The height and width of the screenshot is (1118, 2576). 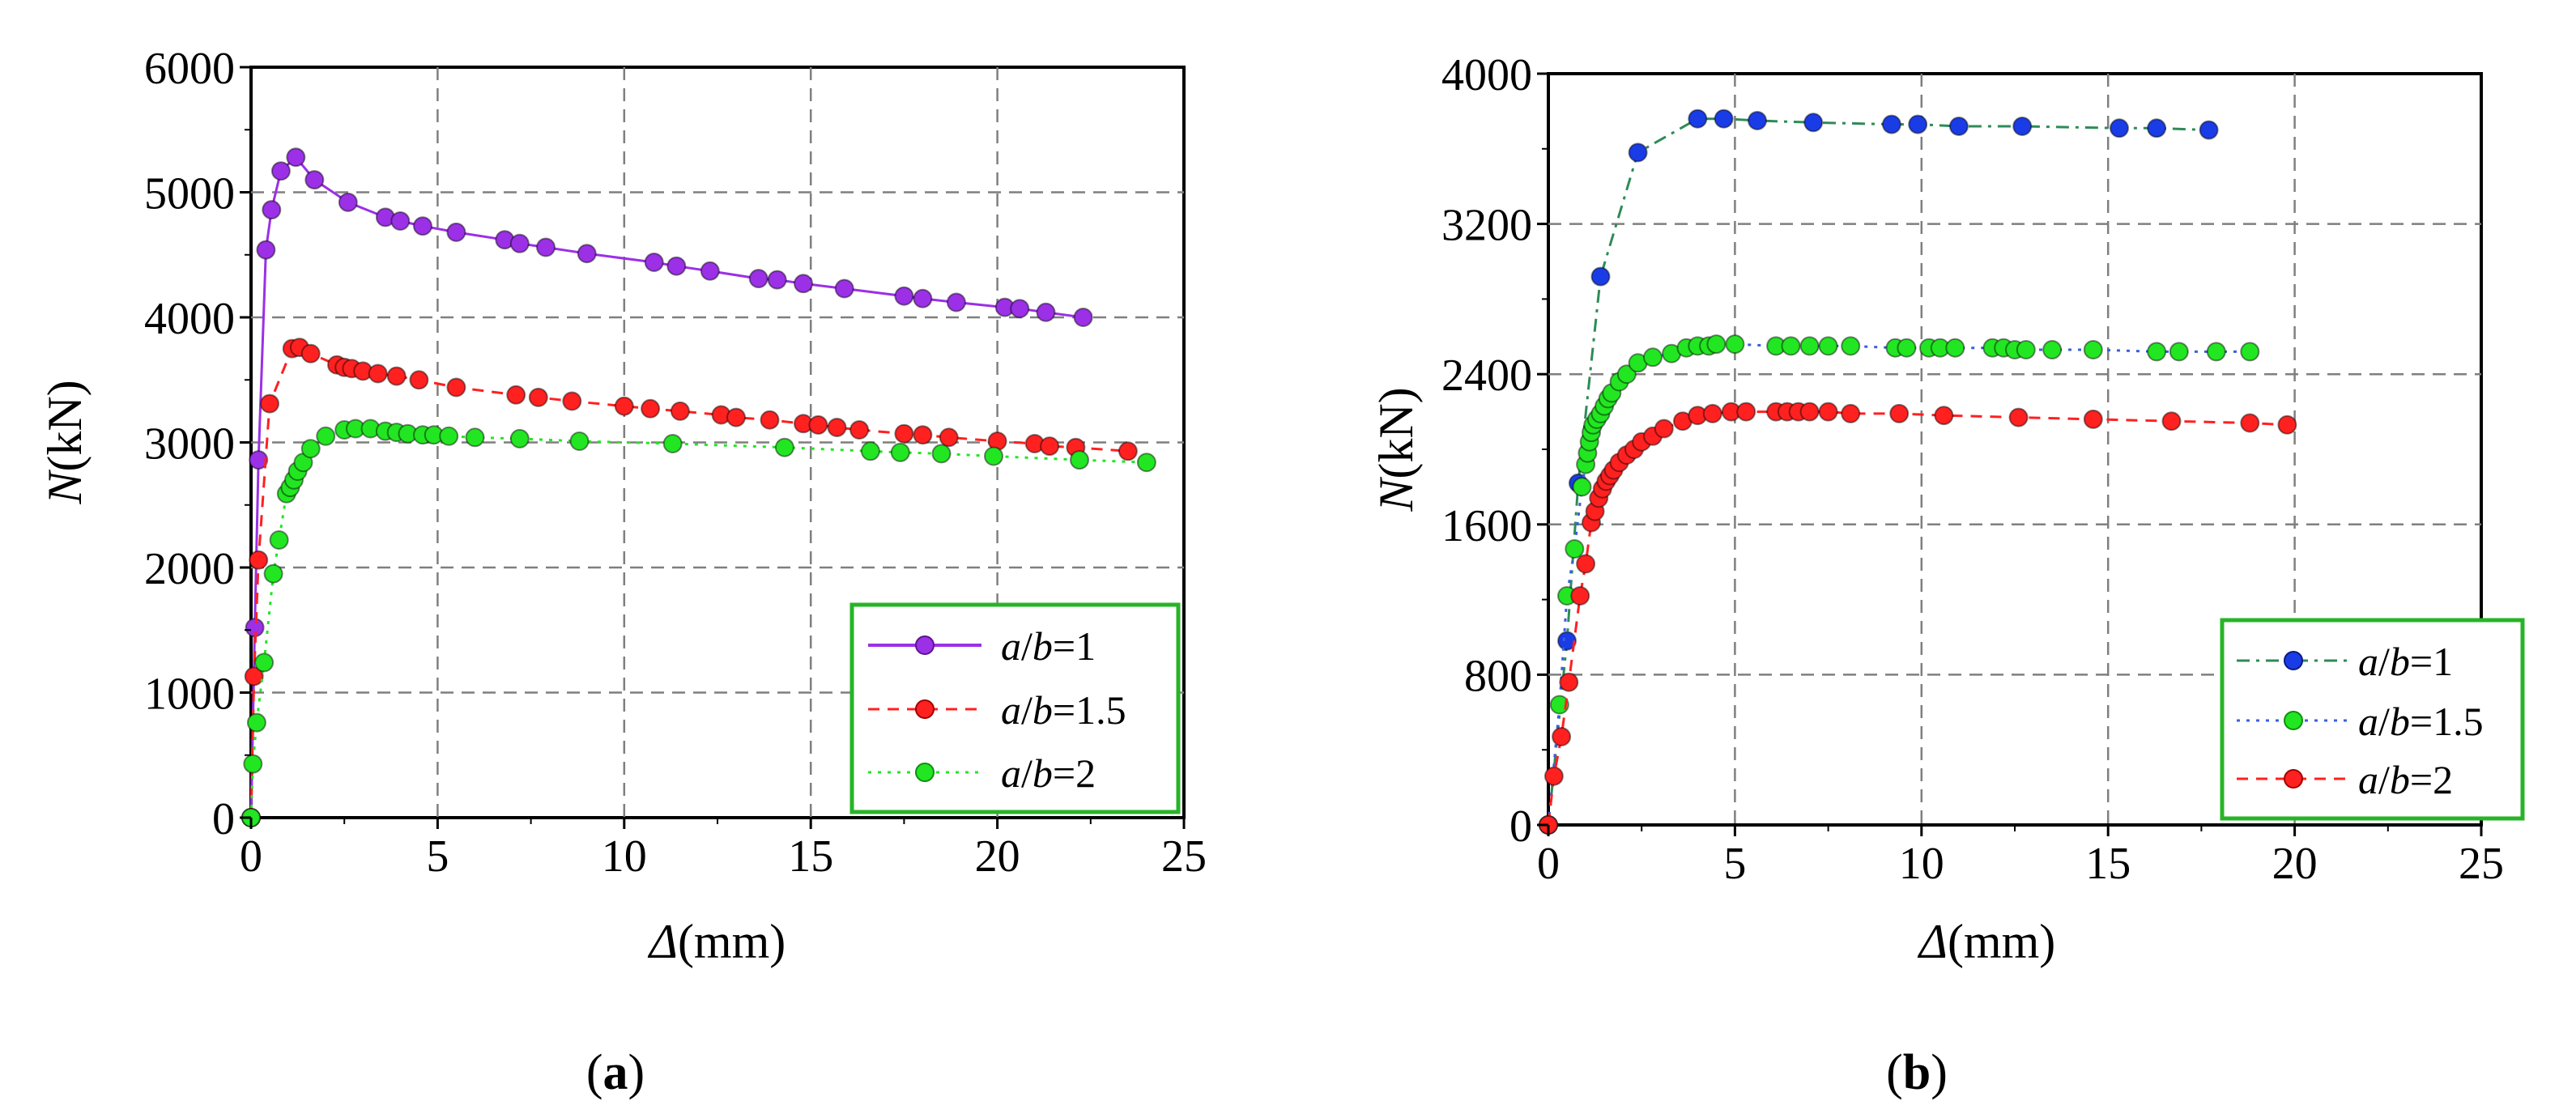 What do you see at coordinates (2421, 721) in the screenshot?
I see `legend-label-1: a/b=1.5` at bounding box center [2421, 721].